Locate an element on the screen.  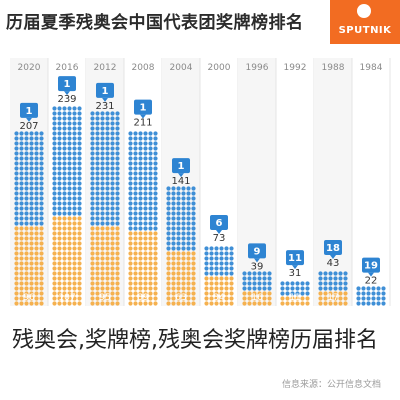
rank-label: 11 is located at coordinates (295, 258).